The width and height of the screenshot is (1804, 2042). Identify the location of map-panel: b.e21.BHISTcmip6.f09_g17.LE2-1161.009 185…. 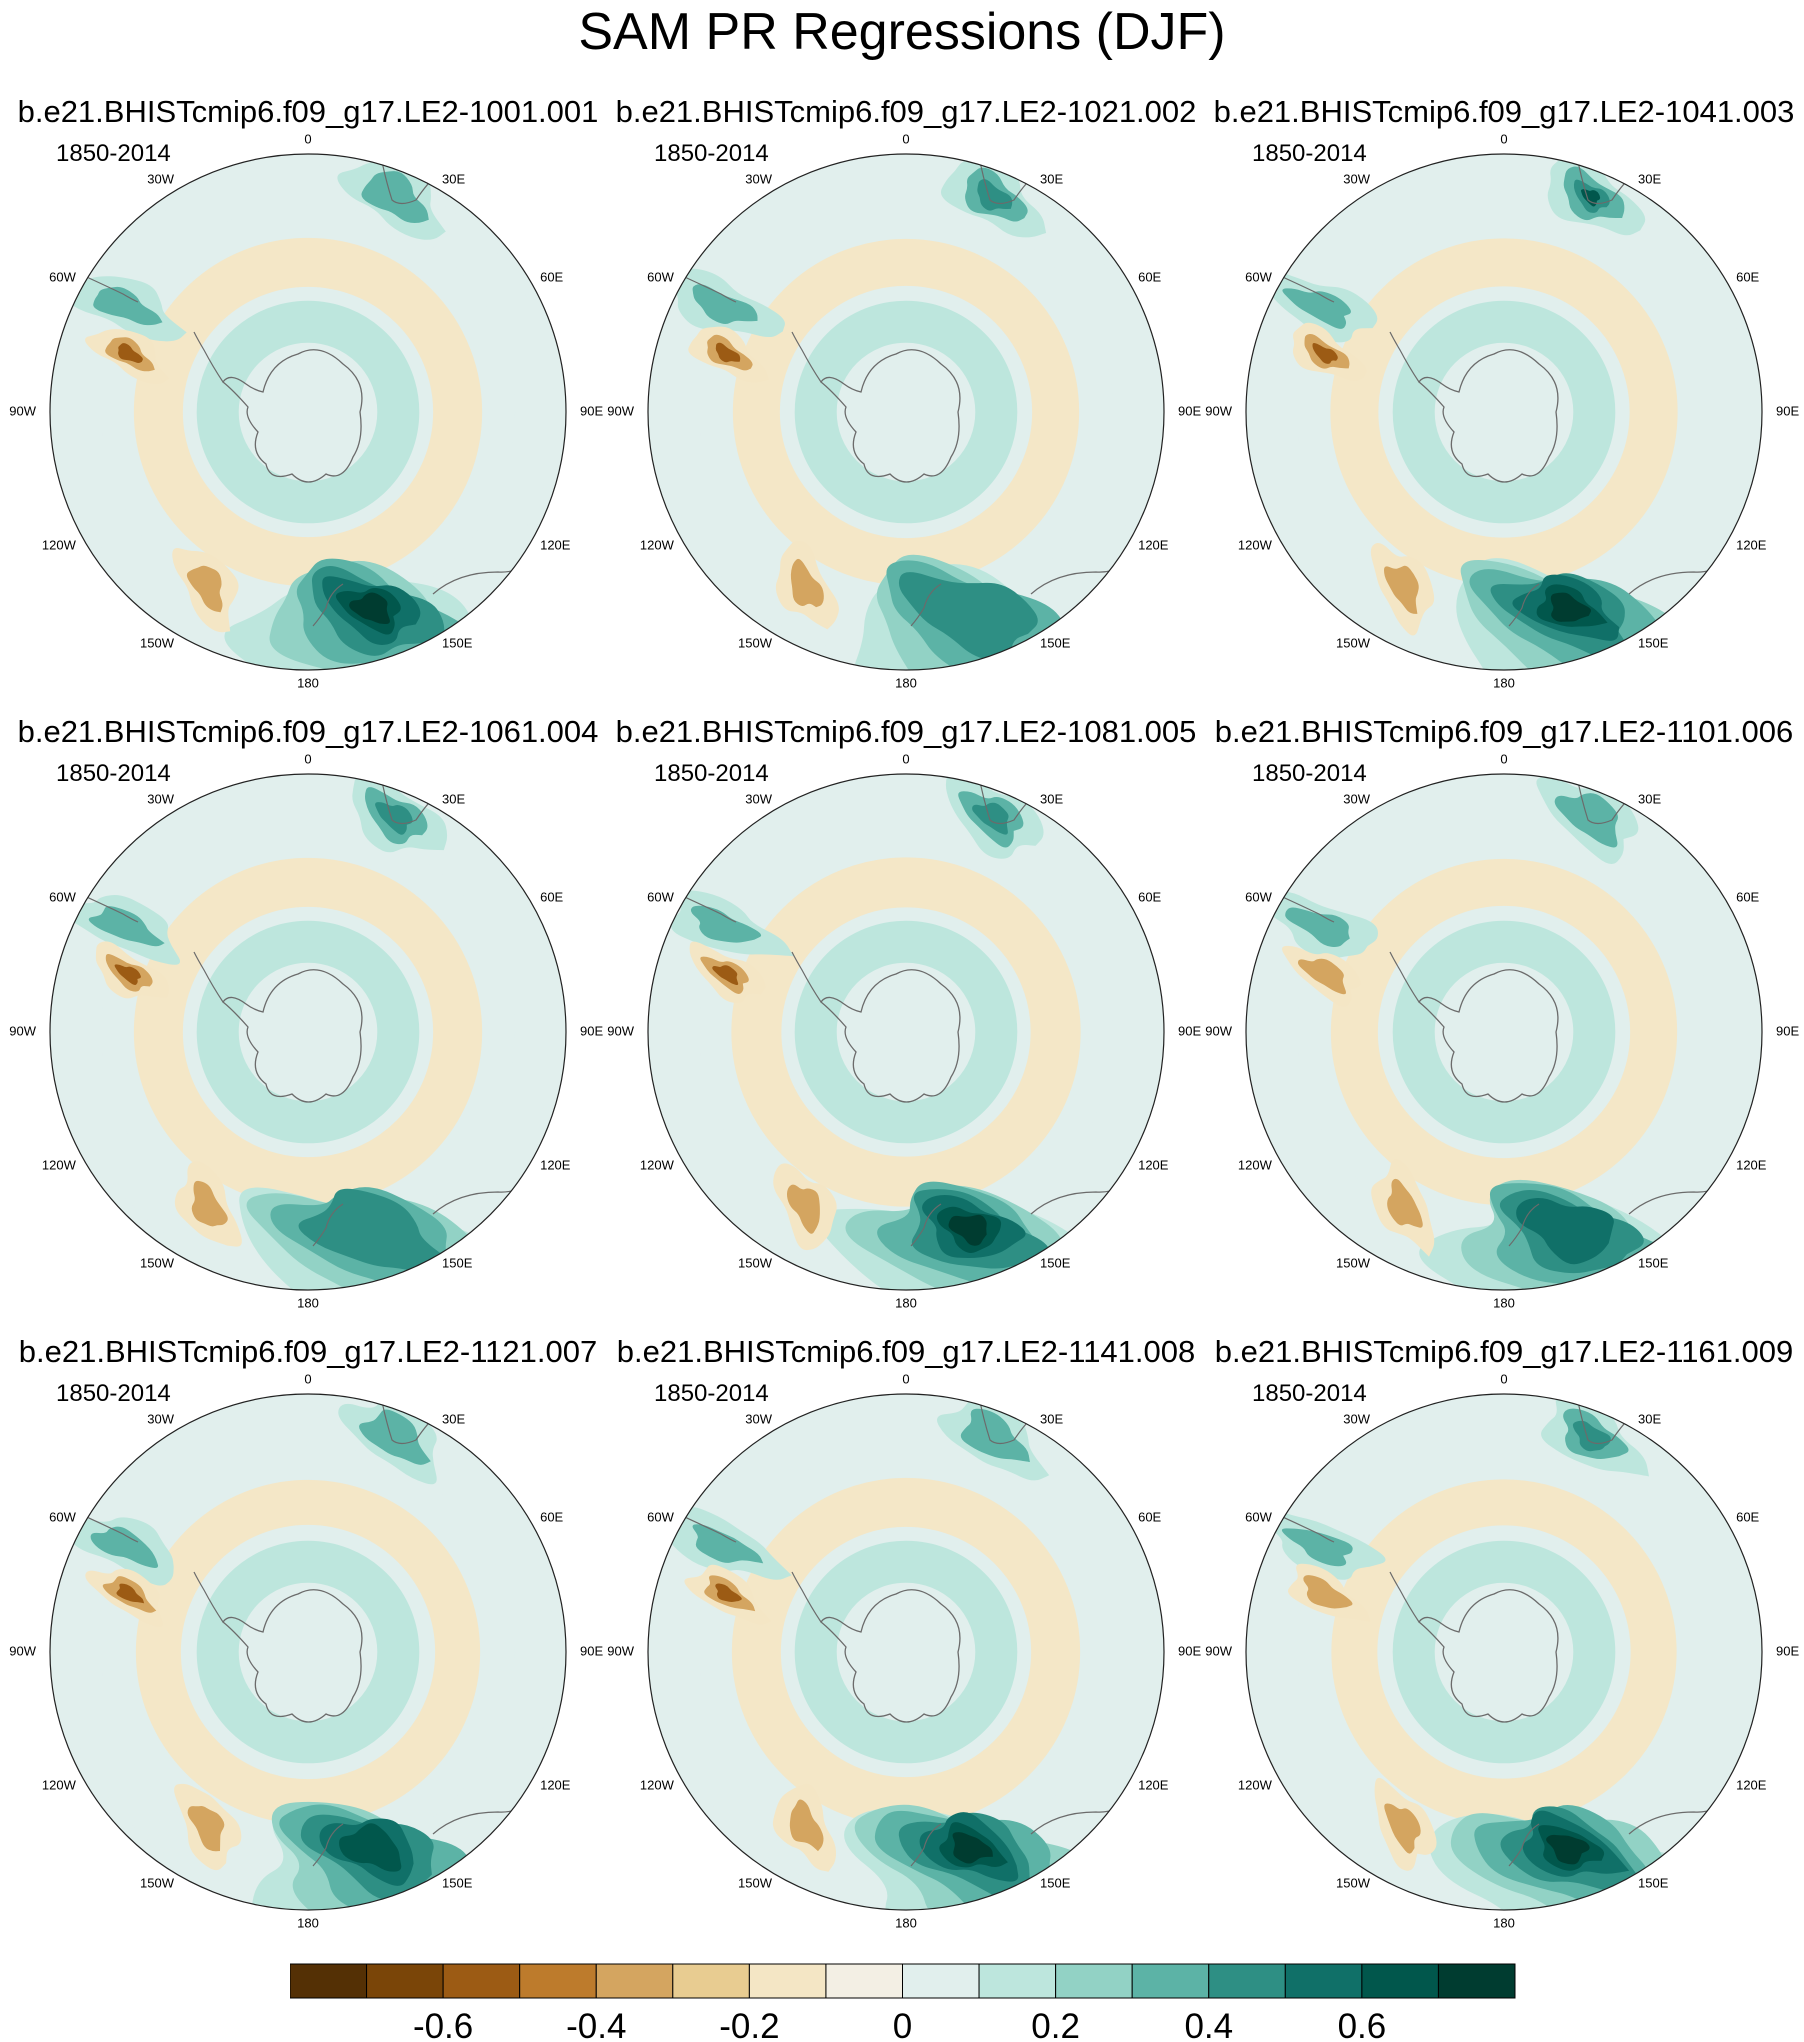
(1504, 1642).